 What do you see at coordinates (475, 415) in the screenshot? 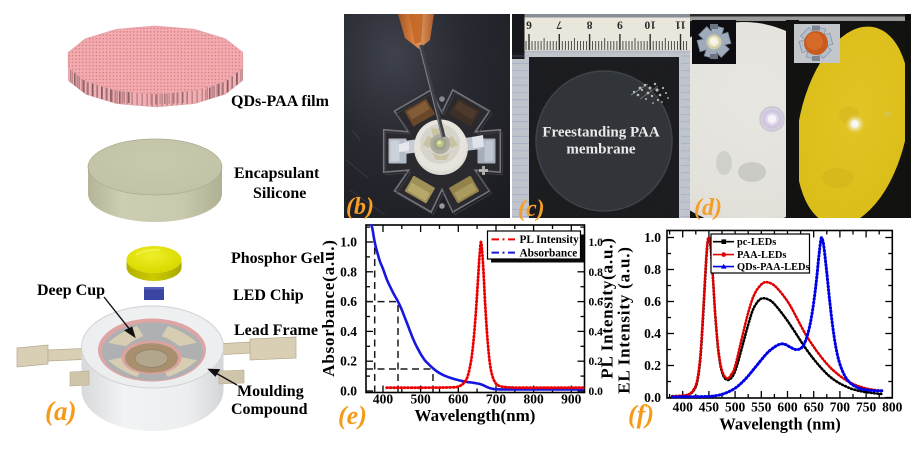
I see `svg-text: Wavelength(nm)` at bounding box center [475, 415].